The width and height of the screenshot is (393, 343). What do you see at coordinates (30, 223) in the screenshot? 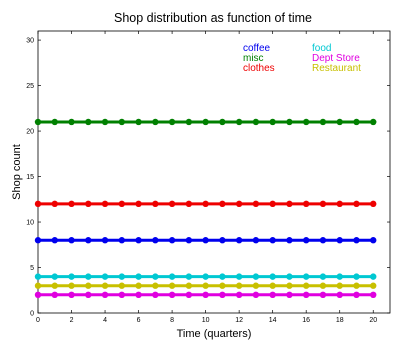
I see `y-tick-label: 10` at bounding box center [30, 223].